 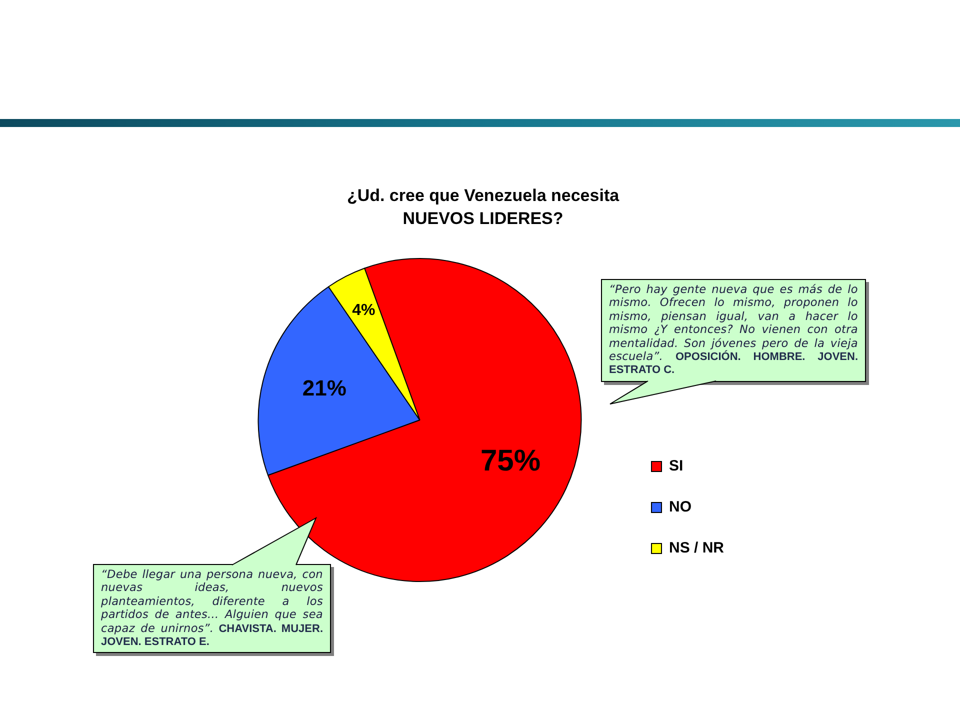 What do you see at coordinates (696, 548) in the screenshot?
I see `legend-label: NS / NR` at bounding box center [696, 548].